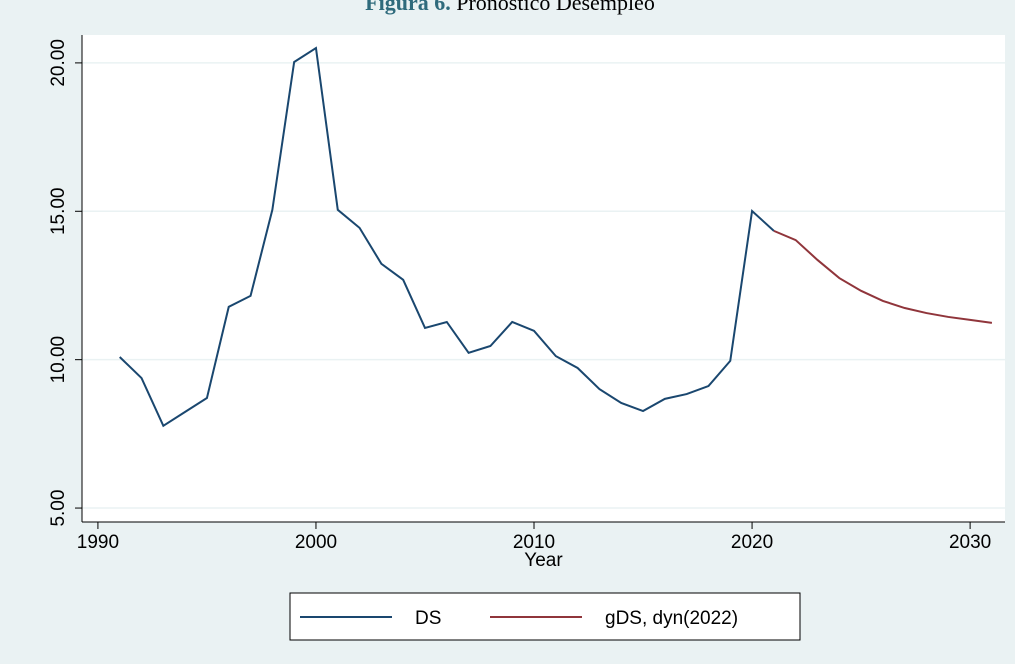 This screenshot has height=664, width=1015. What do you see at coordinates (543, 560) in the screenshot?
I see `x-axis-label: Year` at bounding box center [543, 560].